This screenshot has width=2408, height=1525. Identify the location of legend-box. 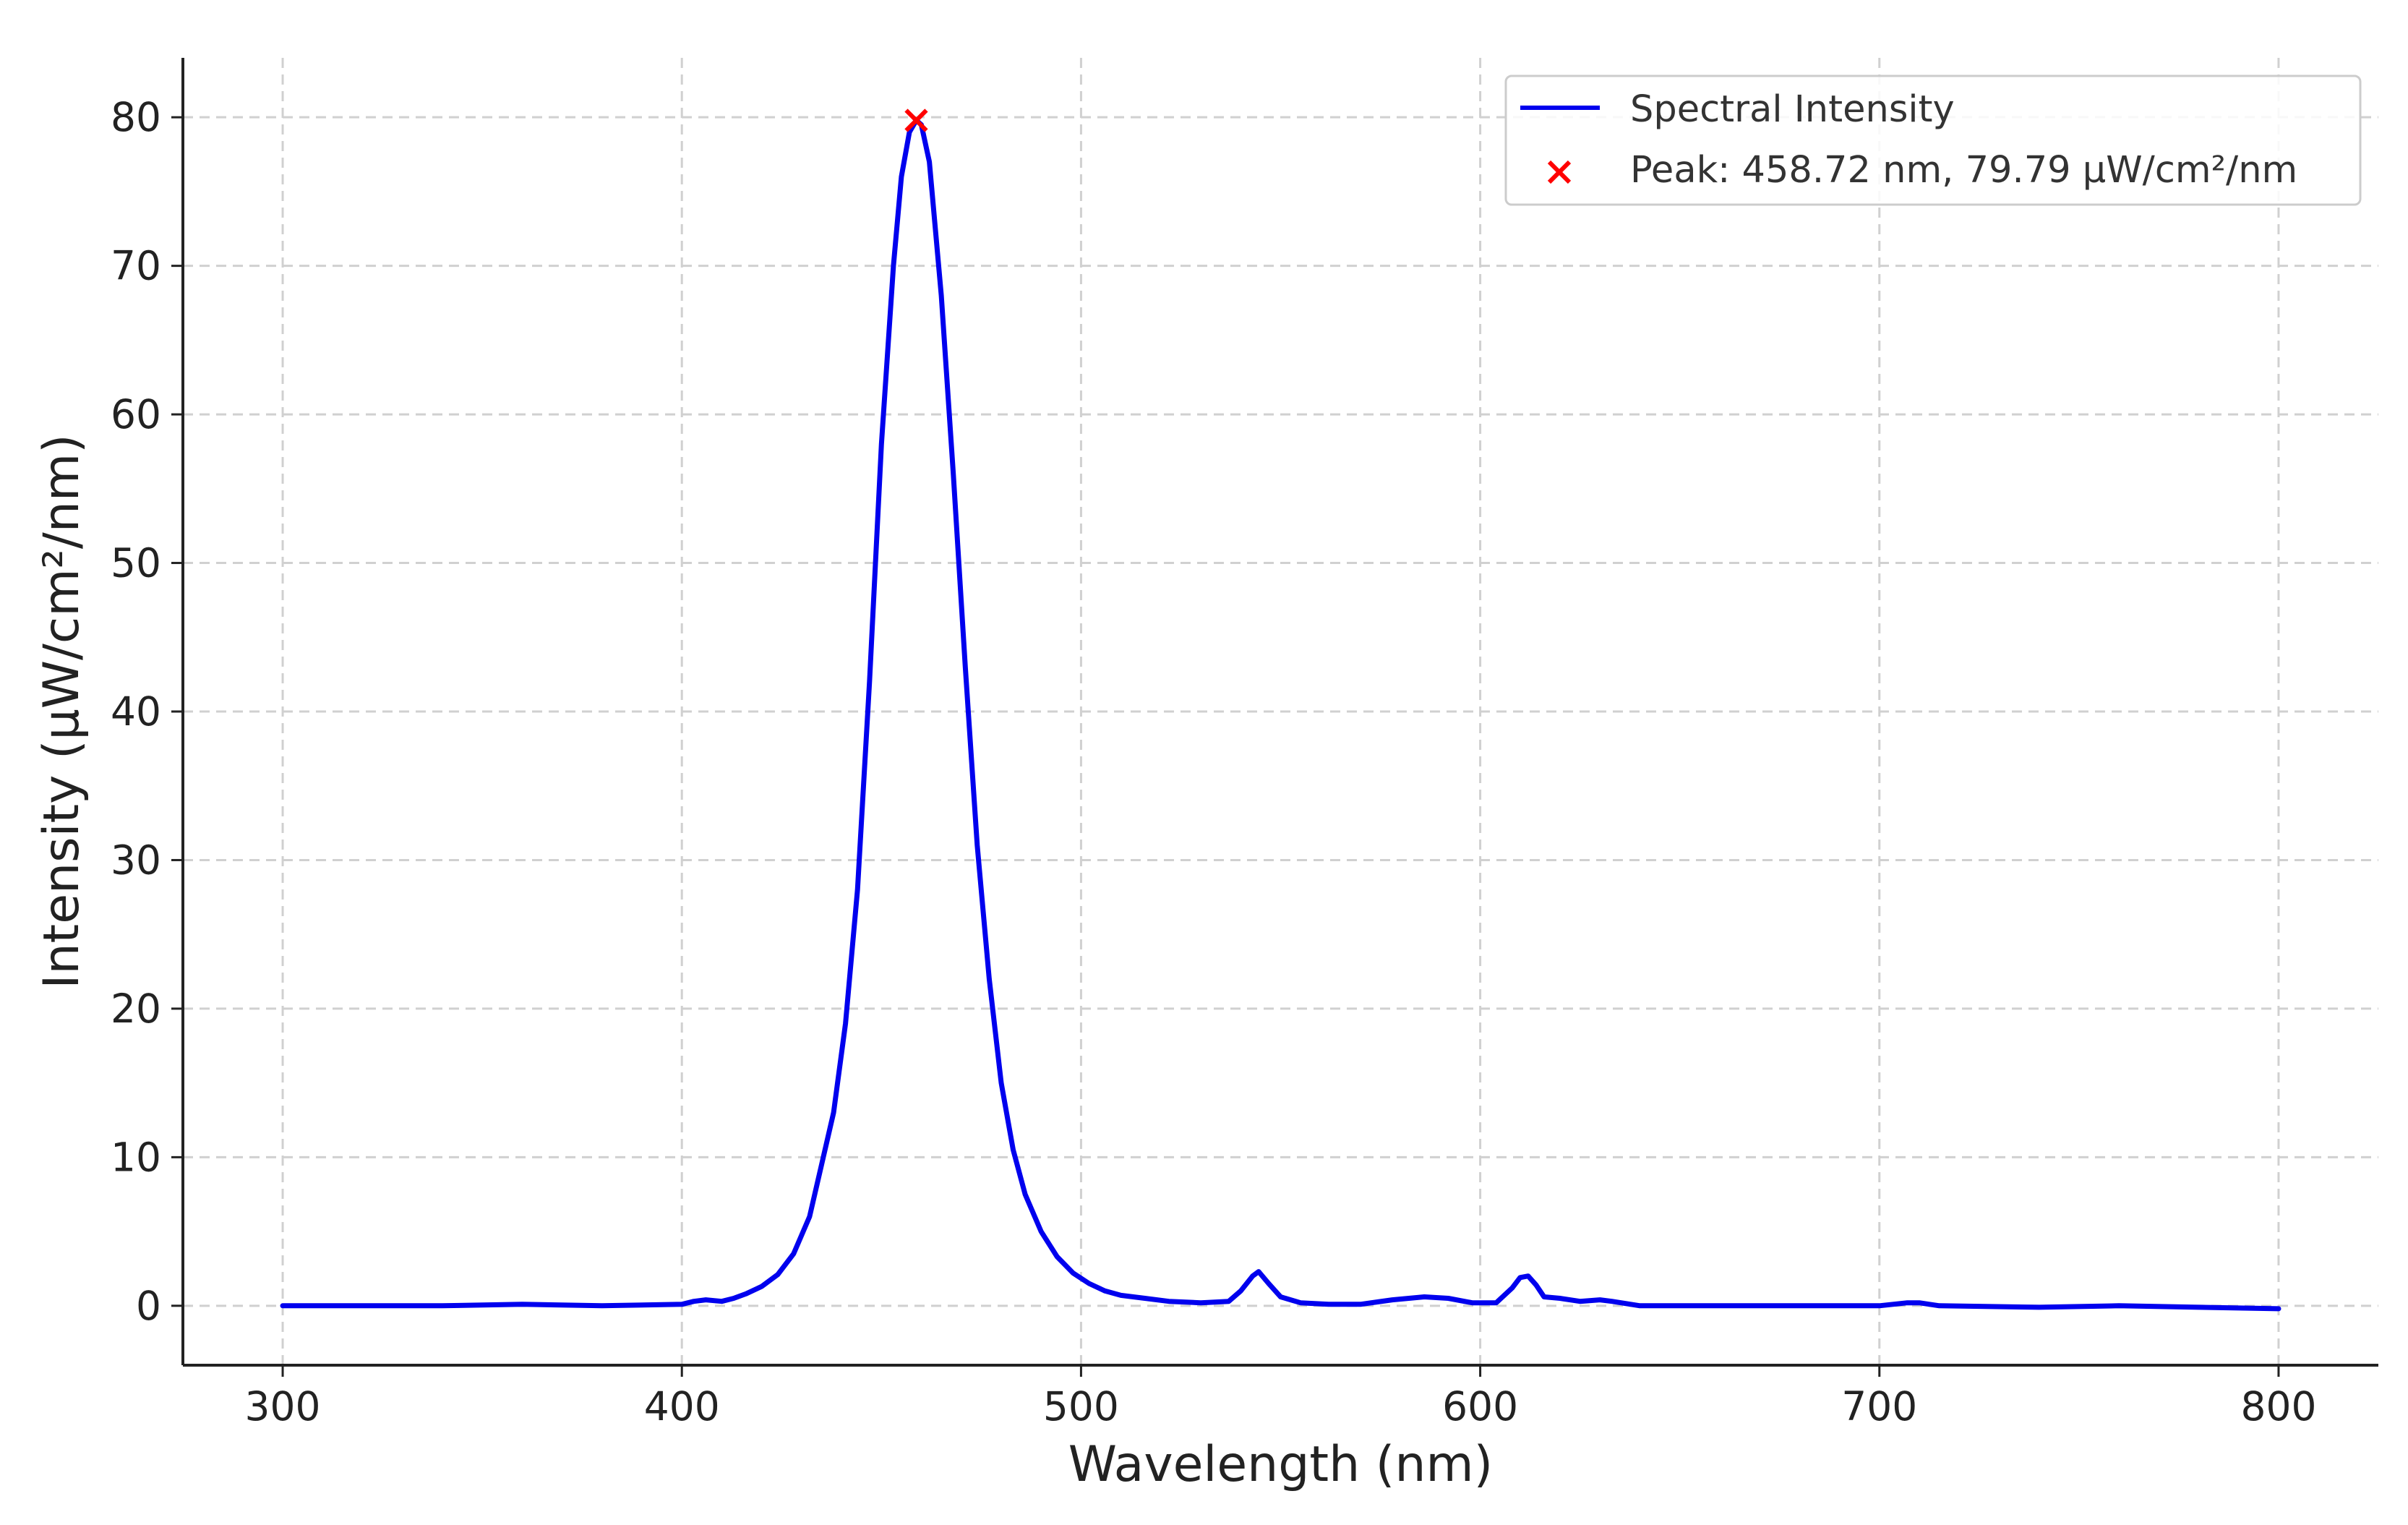
(1933, 140).